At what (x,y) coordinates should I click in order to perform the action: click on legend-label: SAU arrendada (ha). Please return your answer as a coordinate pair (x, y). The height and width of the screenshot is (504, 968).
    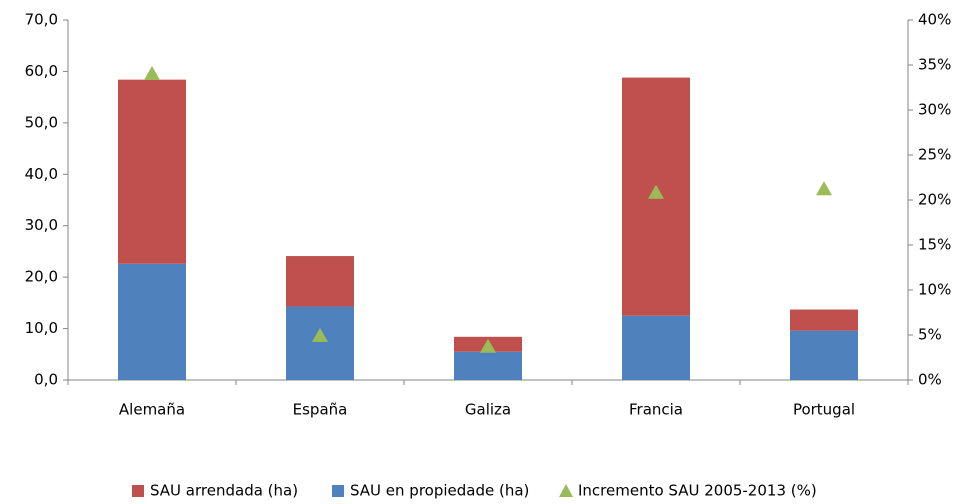
    Looking at the image, I should click on (224, 491).